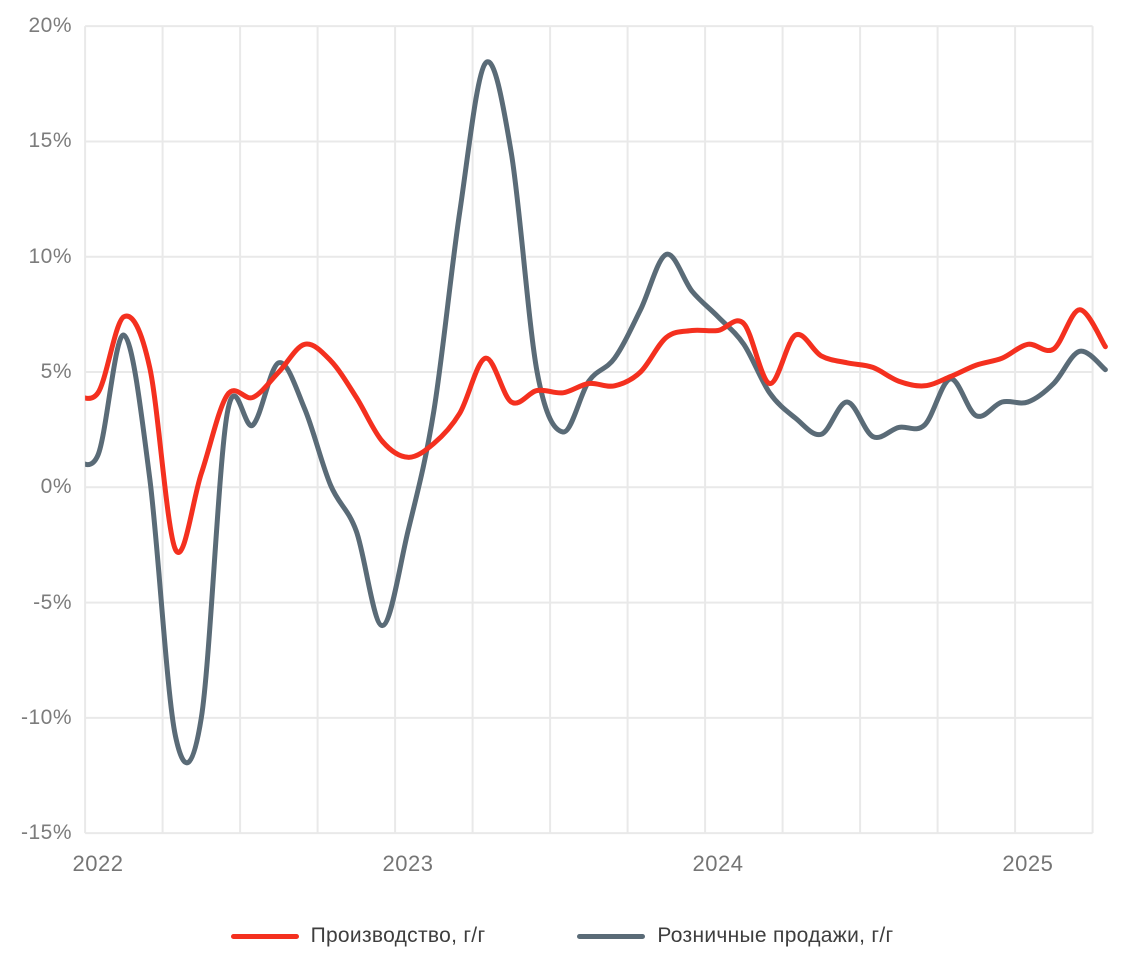  I want to click on x-tick-label: 2023, so click(408, 863).